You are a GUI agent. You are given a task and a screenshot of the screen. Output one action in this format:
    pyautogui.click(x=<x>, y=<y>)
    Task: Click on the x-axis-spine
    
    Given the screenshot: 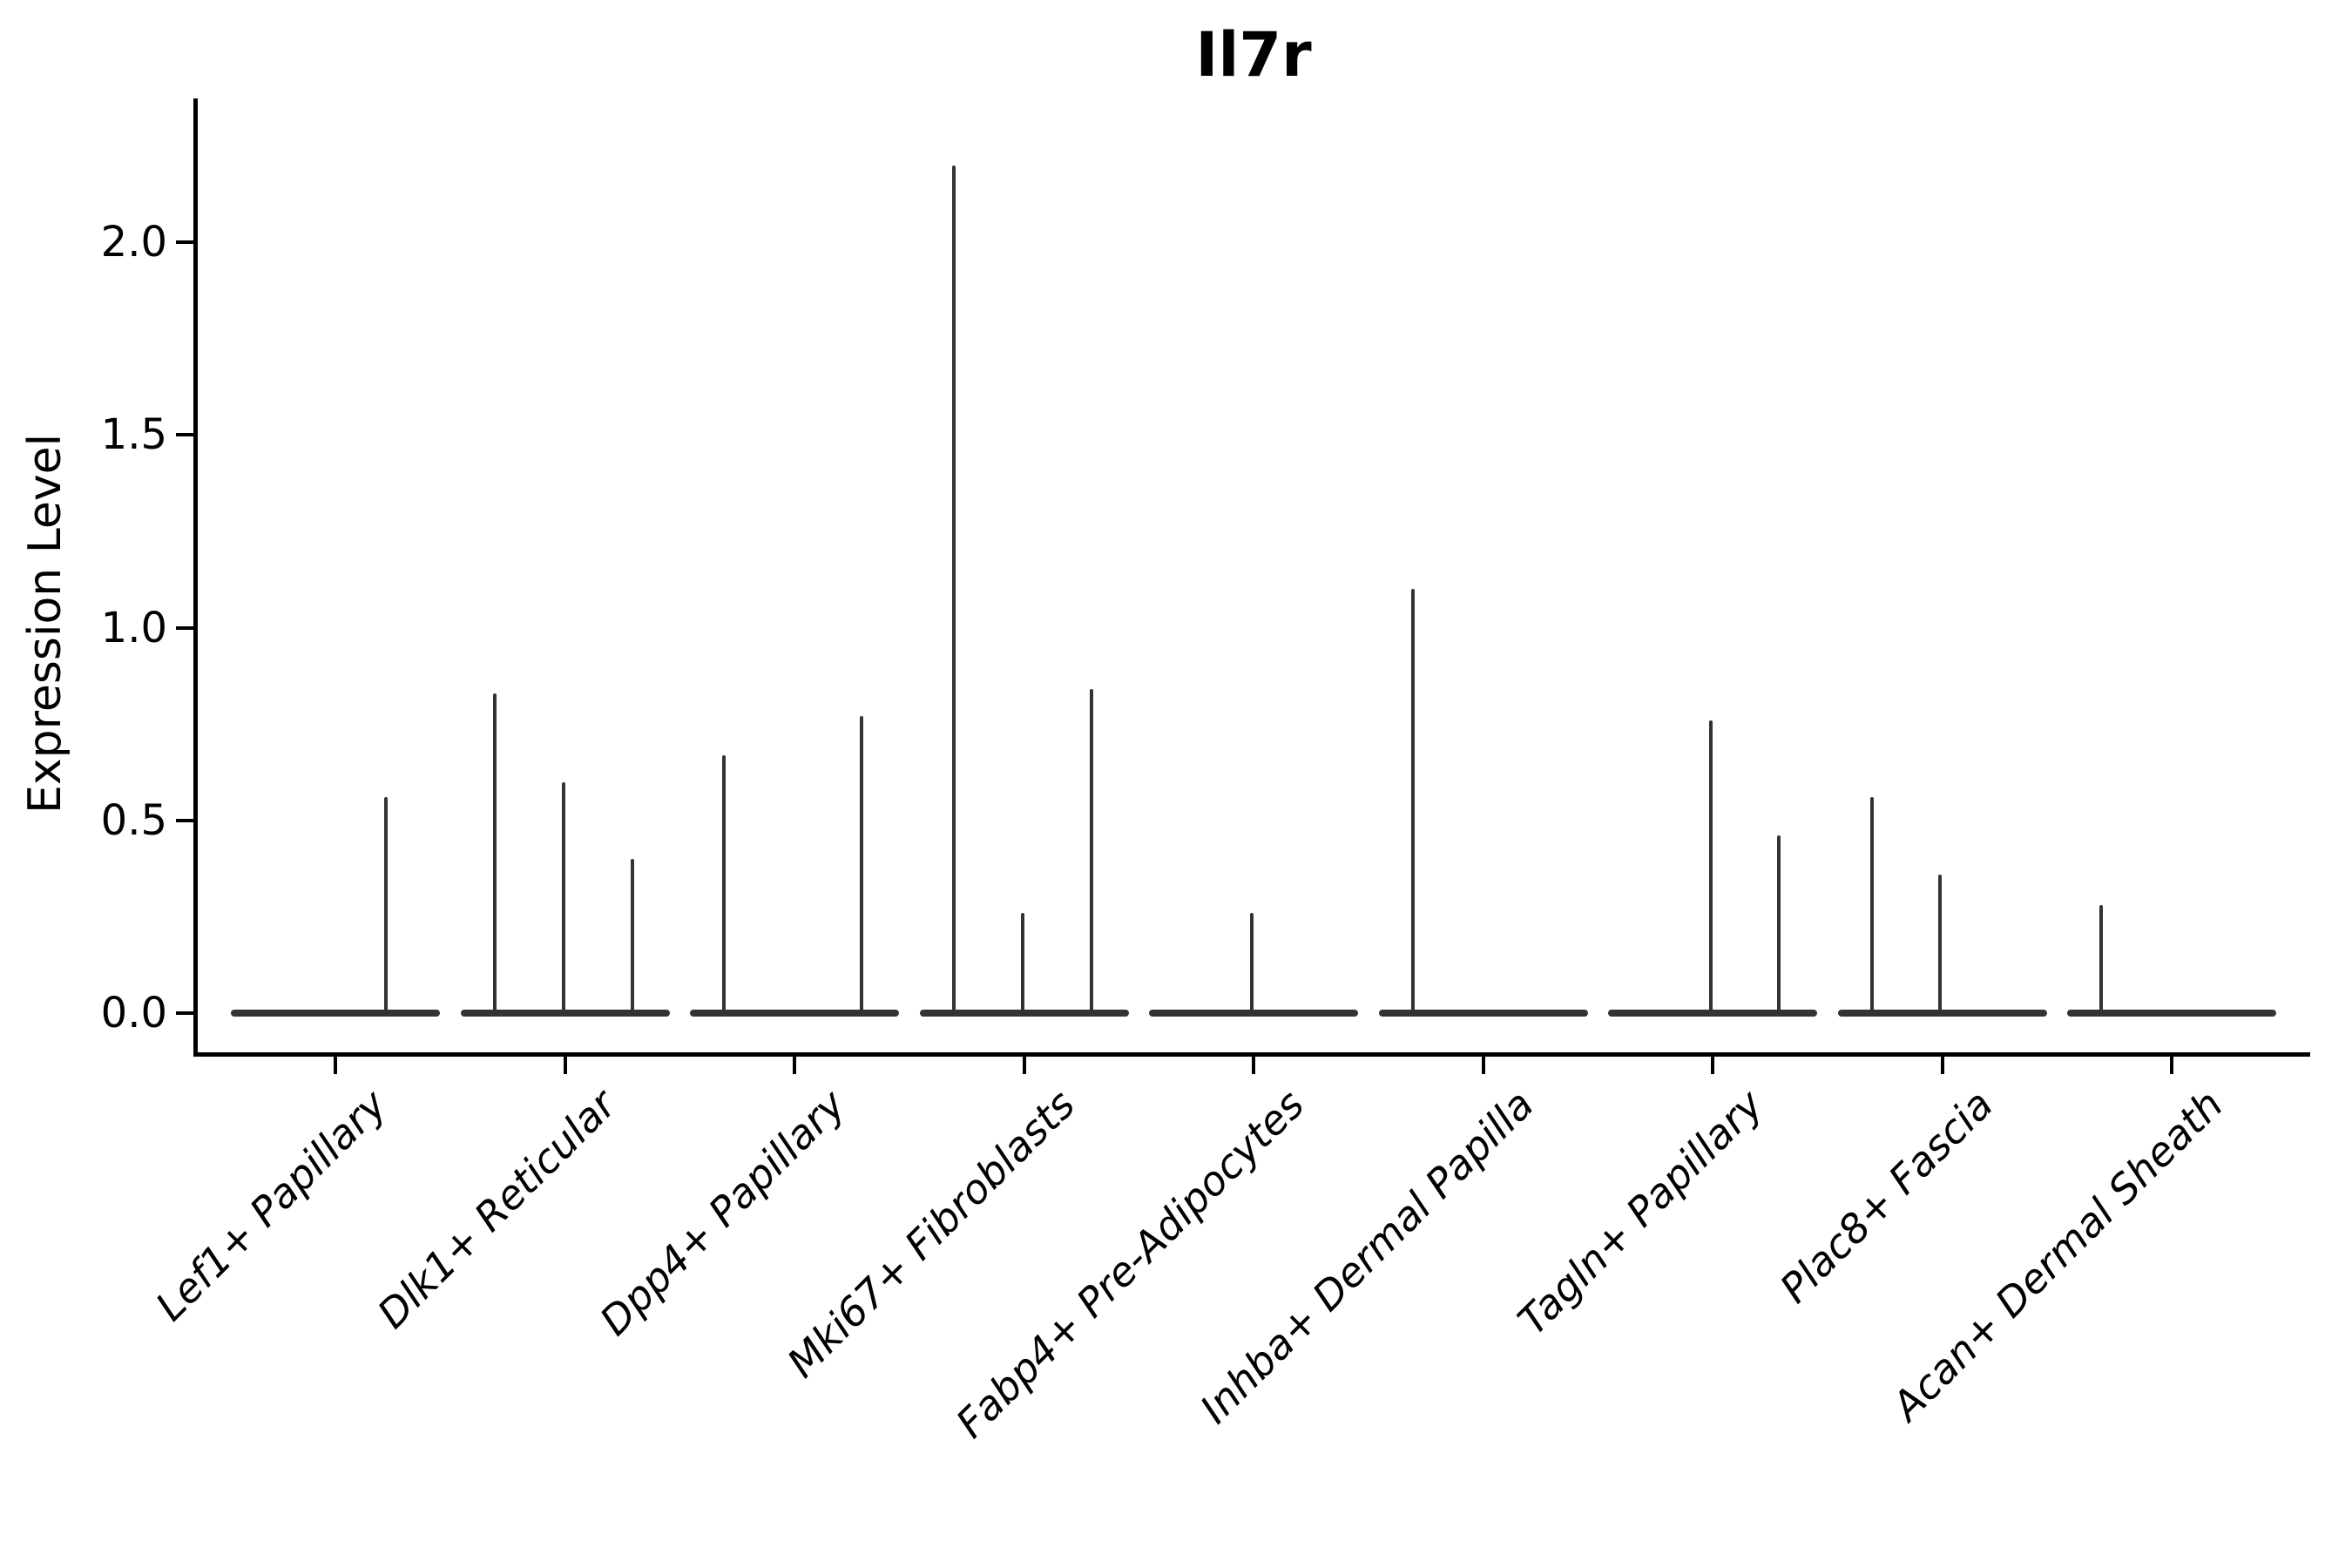 What is the action you would take?
    pyautogui.click(x=1251, y=1054)
    